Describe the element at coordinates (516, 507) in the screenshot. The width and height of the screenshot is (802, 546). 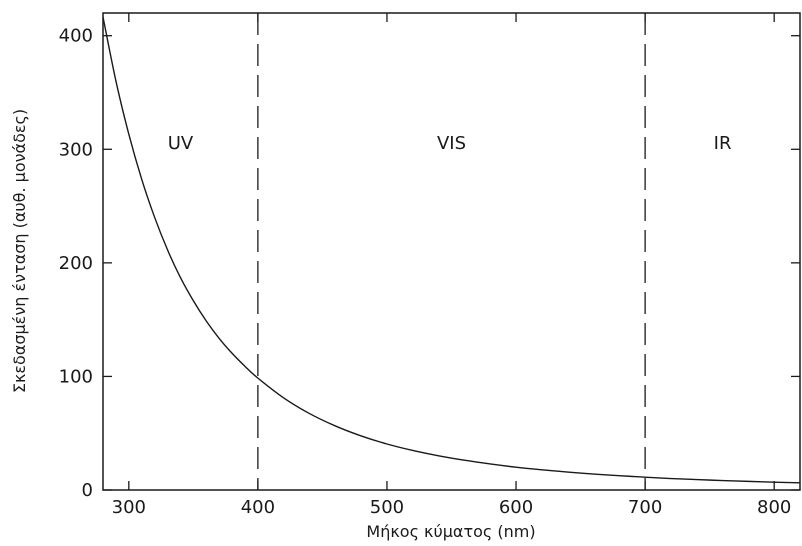
I see `x-tick-label: 600` at that location.